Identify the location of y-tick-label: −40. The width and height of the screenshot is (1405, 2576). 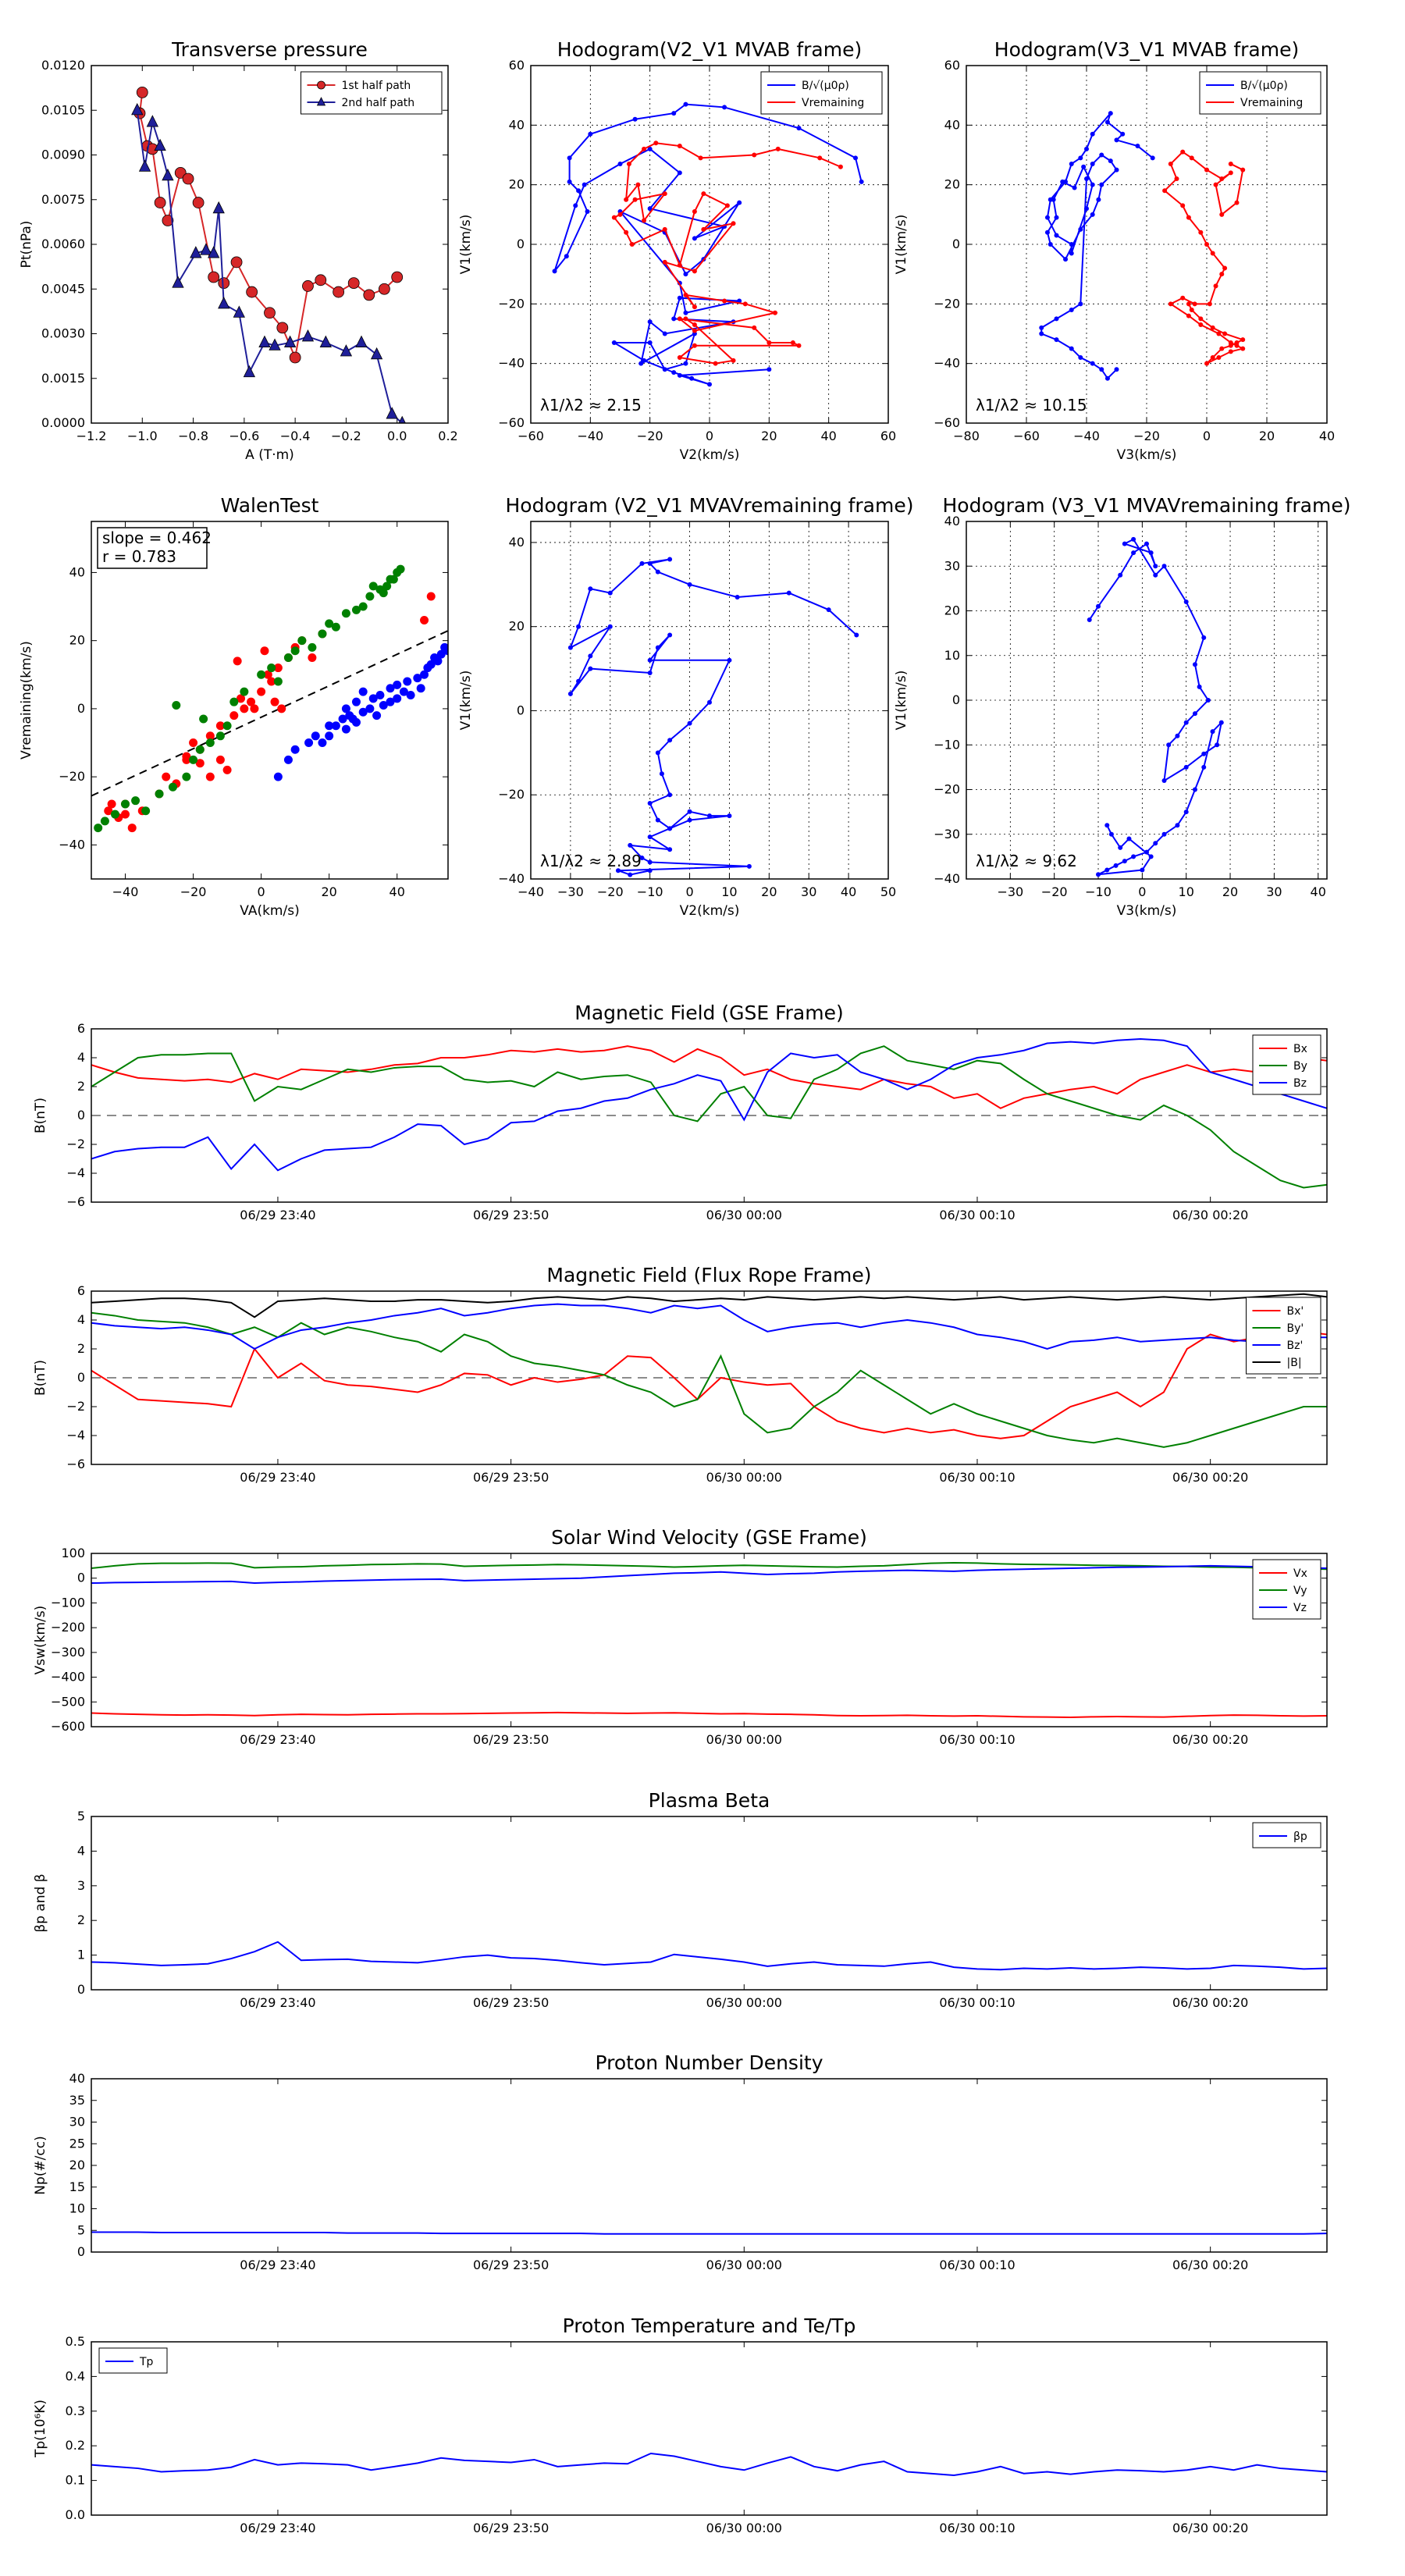
(947, 878).